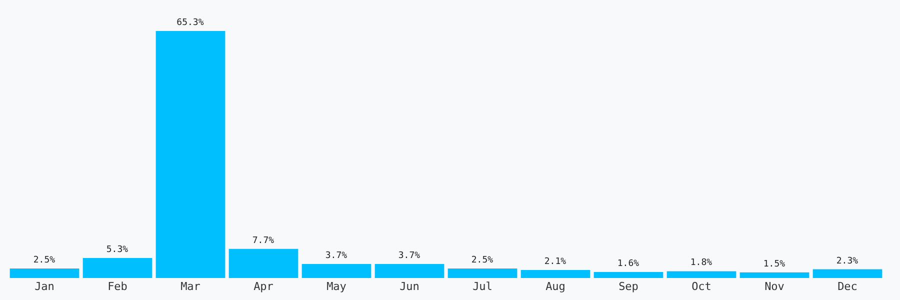  I want to click on data-label: 2.1%, so click(555, 262).